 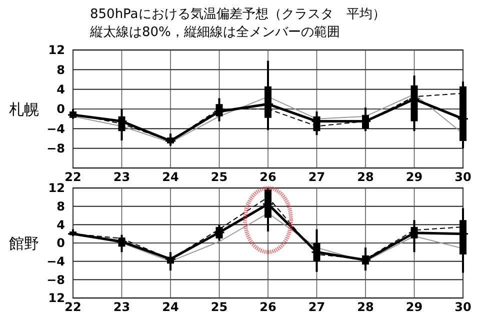 What do you see at coordinates (238, 14) in the screenshot?
I see `chart-title: 850hPaにおける気温偏差予想（クラスタ 平均）` at bounding box center [238, 14].